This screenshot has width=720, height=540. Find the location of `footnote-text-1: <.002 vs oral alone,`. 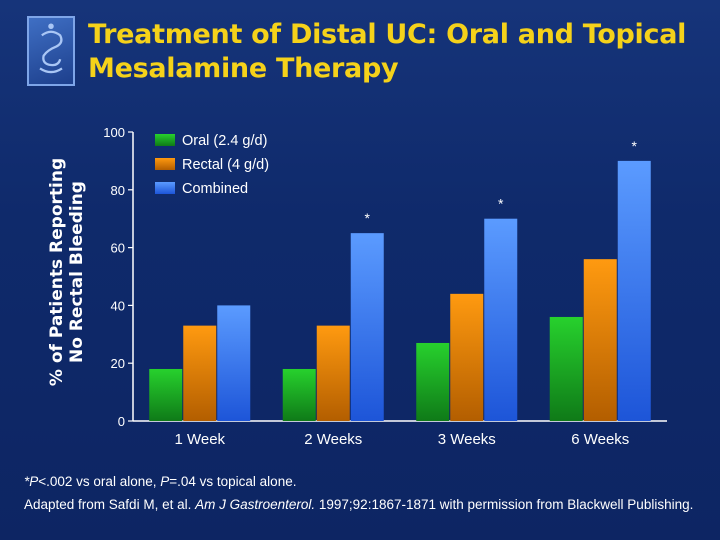

footnote-text-1: <.002 vs oral alone, is located at coordinates (99, 481).